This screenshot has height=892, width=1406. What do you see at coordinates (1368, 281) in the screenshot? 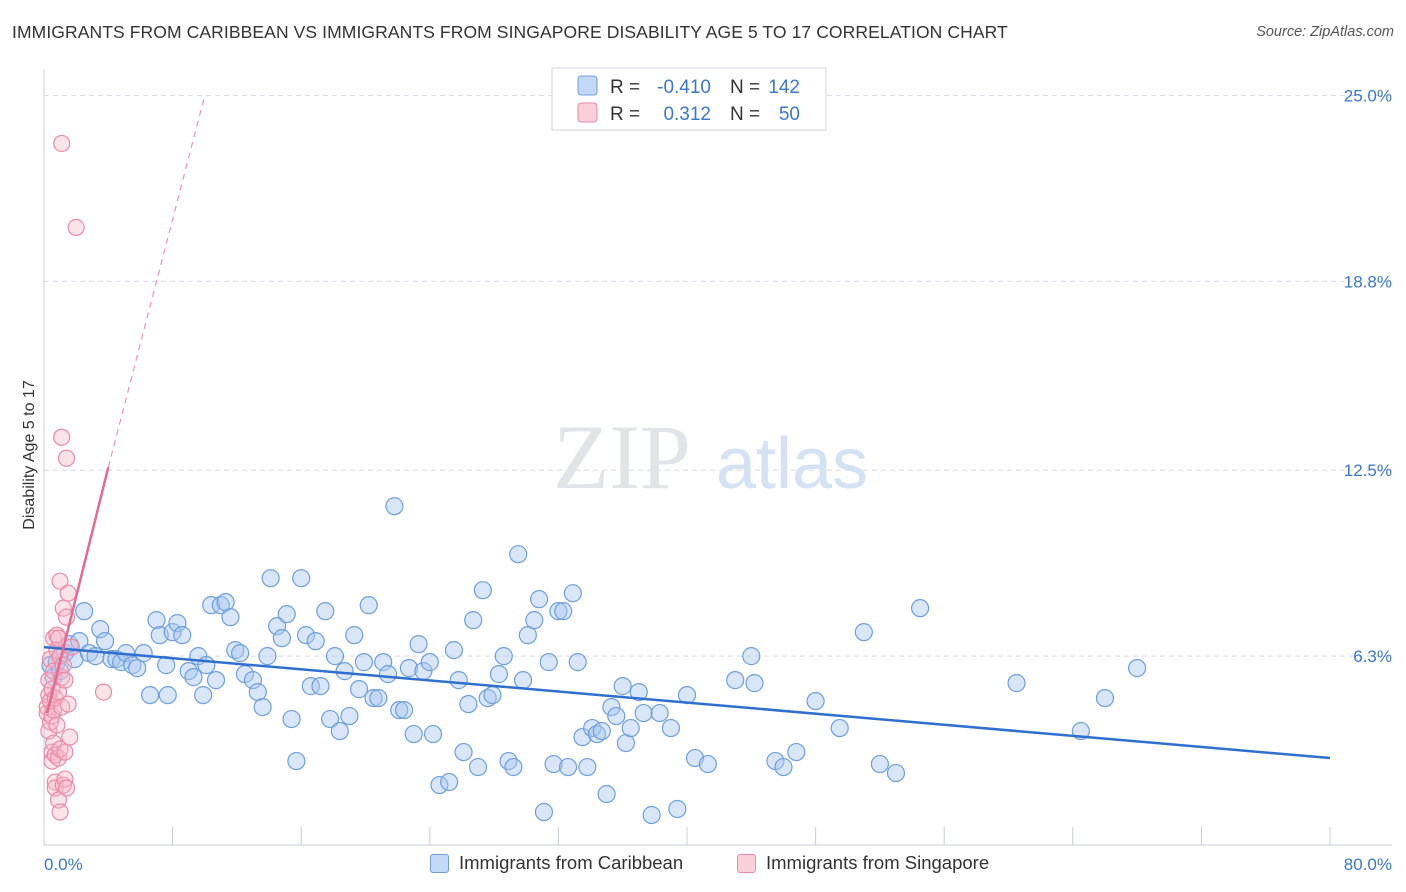
I see `y-tick-label: 18.8%` at bounding box center [1368, 281].